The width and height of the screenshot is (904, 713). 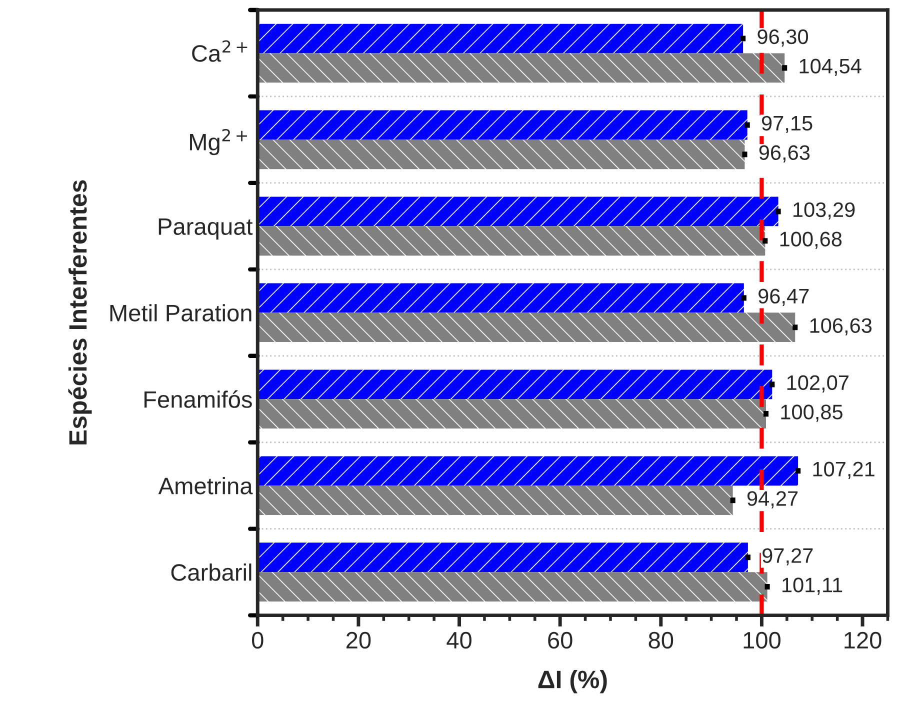 I want to click on data-label: 97,27, so click(x=787, y=557).